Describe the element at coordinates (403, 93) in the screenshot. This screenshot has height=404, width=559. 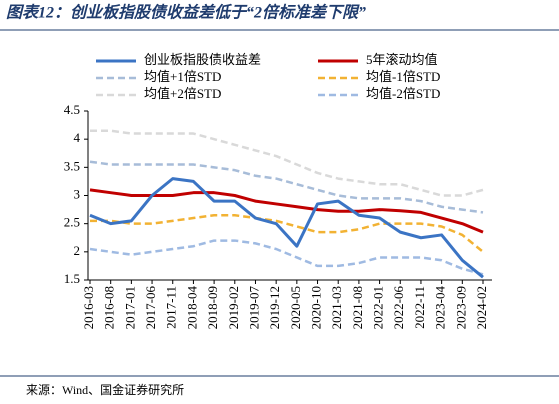
I see `legend-label: 均值-2倍STD` at that location.